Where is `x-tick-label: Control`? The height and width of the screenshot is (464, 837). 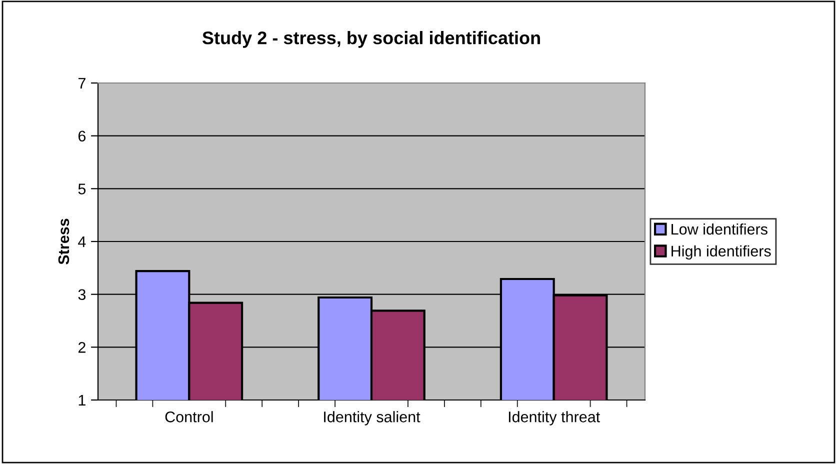
x-tick-label: Control is located at coordinates (189, 416).